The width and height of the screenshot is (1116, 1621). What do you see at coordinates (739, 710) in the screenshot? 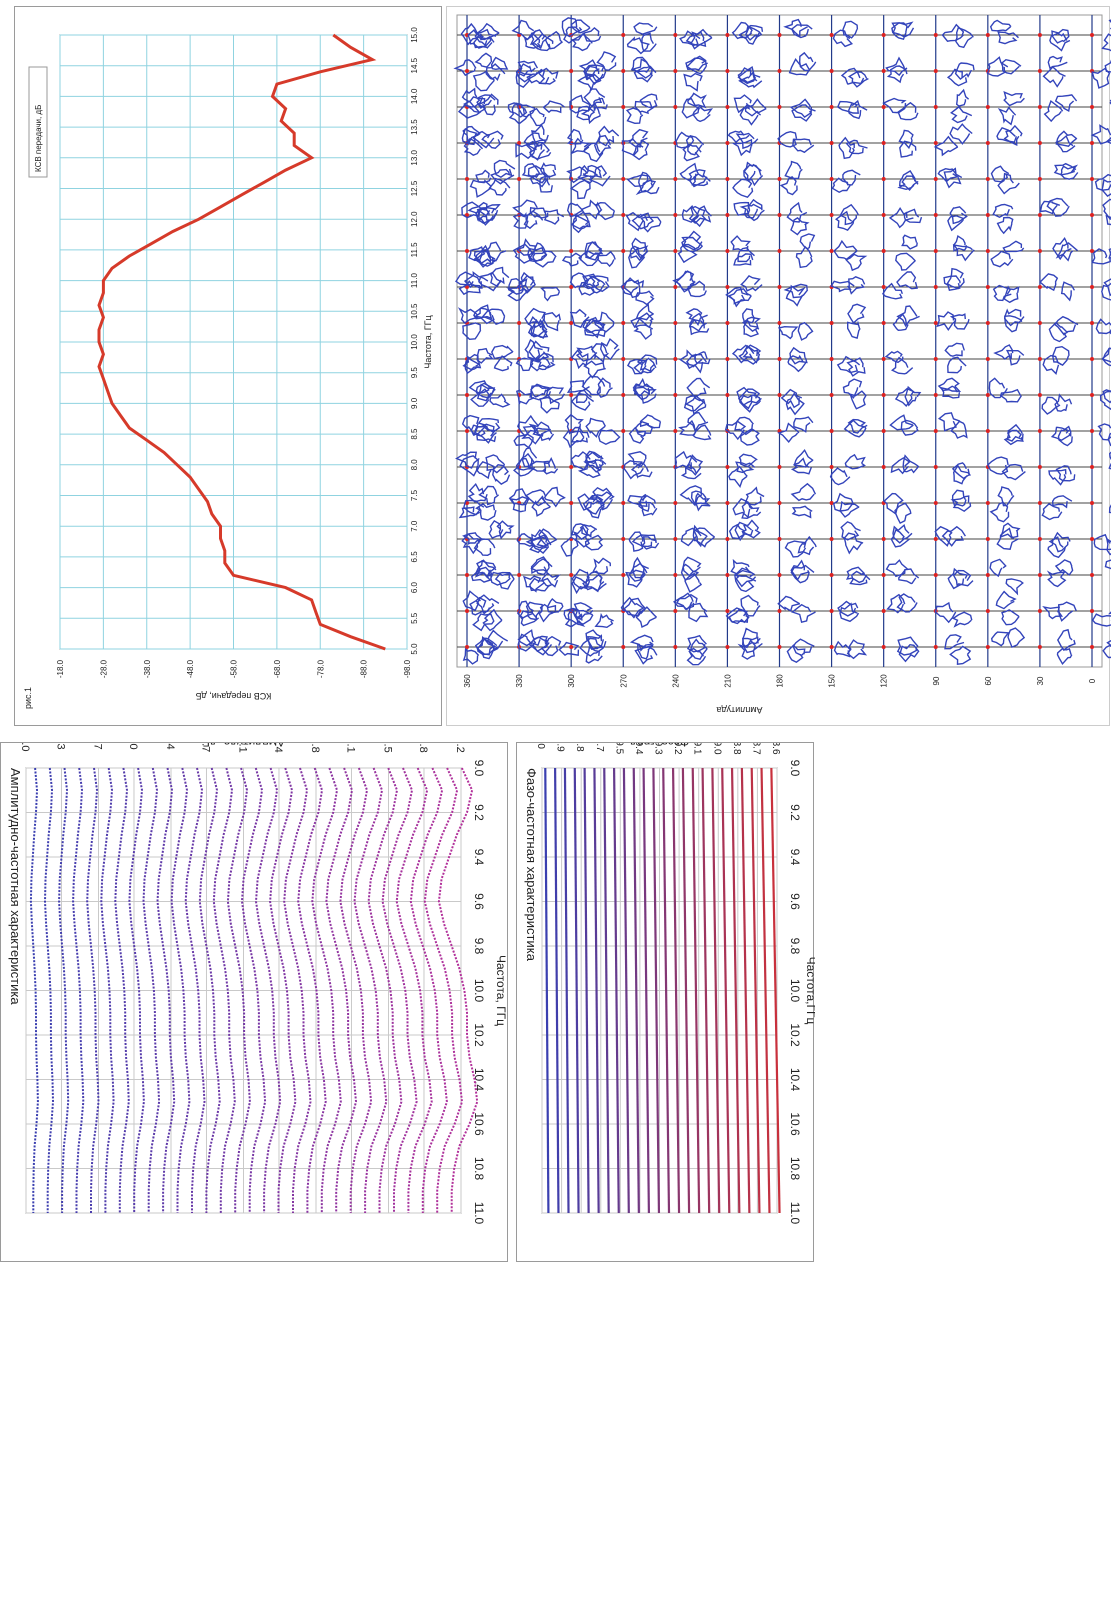
I see `ylabel-group: Амплитуда` at bounding box center [739, 710].